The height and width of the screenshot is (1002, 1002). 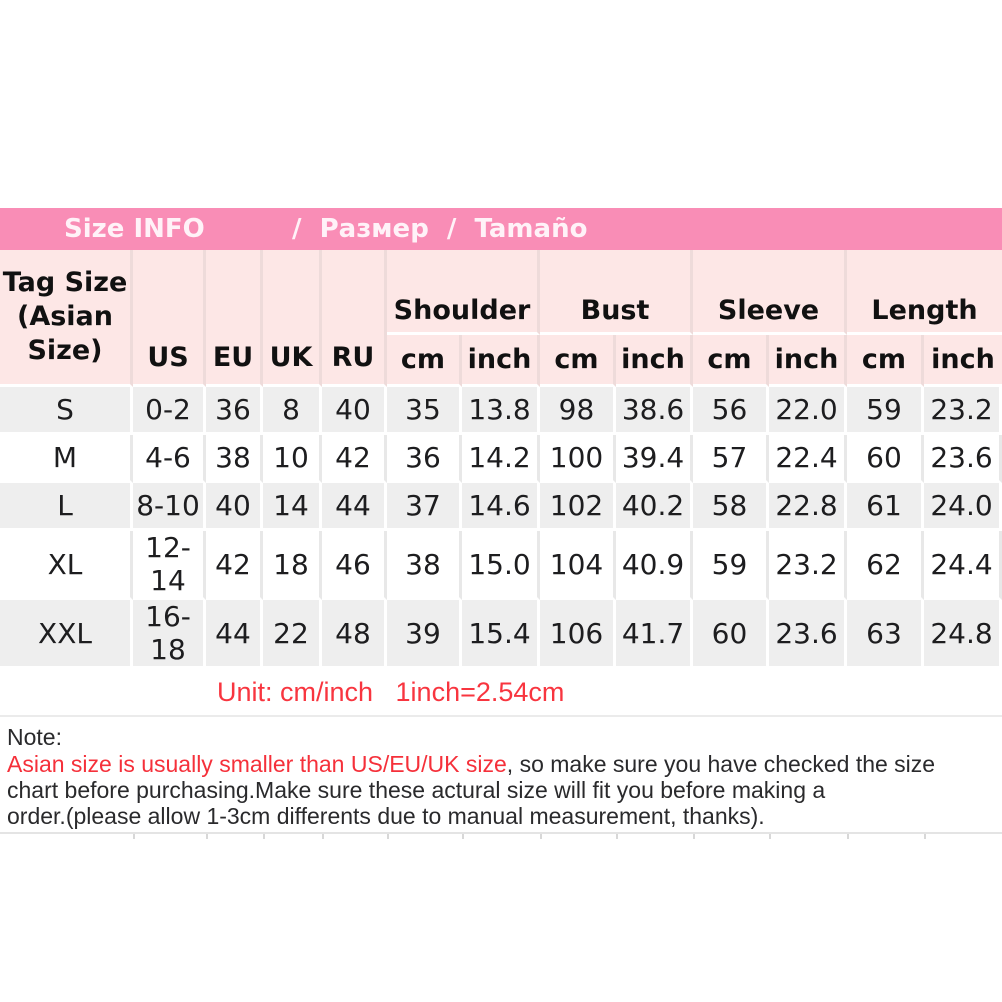 I want to click on size-cell: 102, so click(x=578, y=507).